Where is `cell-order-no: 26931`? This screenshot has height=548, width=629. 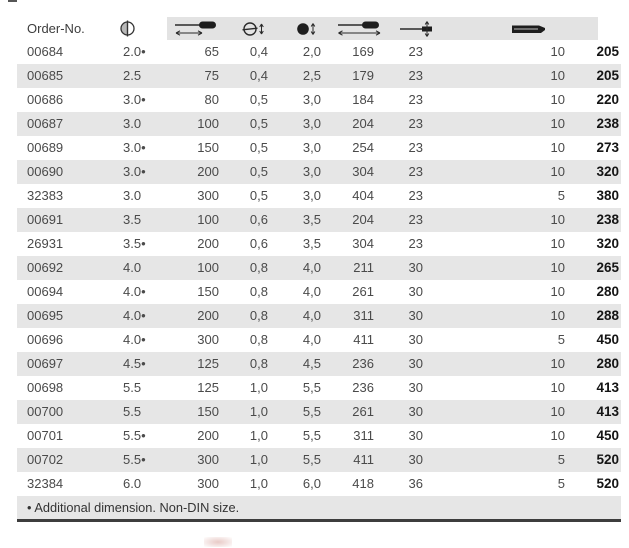 cell-order-no: 26931 is located at coordinates (45, 243).